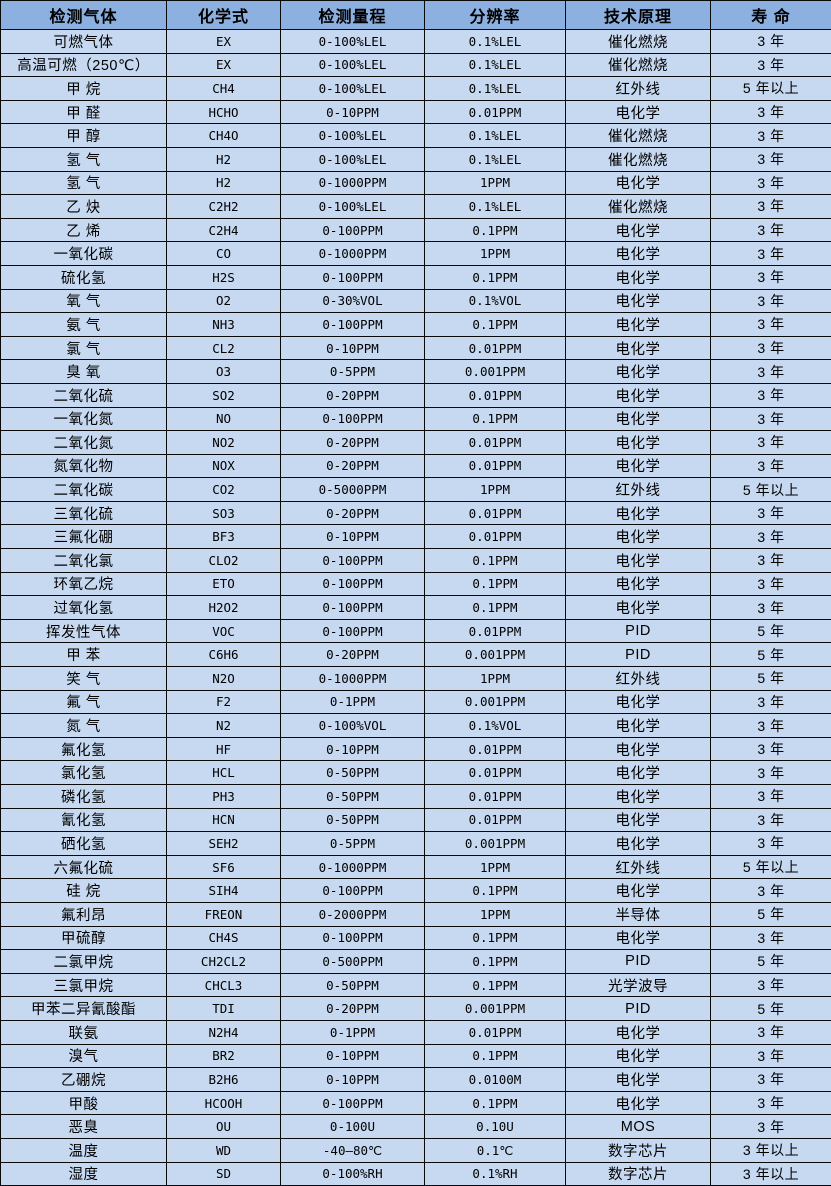 The width and height of the screenshot is (831, 1186). I want to click on cell-chemical-formula: NO, so click(224, 419).